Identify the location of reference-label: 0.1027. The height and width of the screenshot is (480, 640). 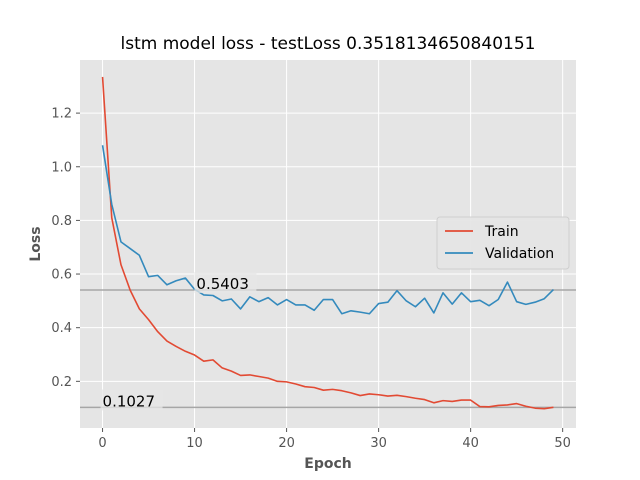
(129, 401).